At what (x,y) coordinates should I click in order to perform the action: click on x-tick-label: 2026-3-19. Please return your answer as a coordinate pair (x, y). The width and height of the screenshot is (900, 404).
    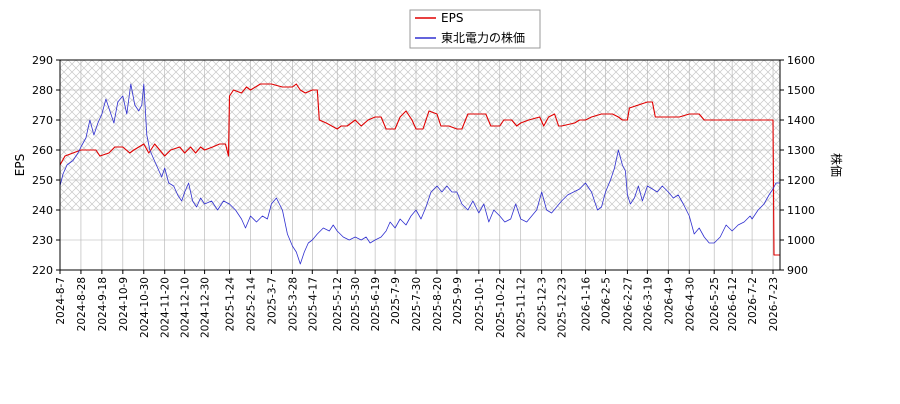
    Looking at the image, I should click on (648, 304).